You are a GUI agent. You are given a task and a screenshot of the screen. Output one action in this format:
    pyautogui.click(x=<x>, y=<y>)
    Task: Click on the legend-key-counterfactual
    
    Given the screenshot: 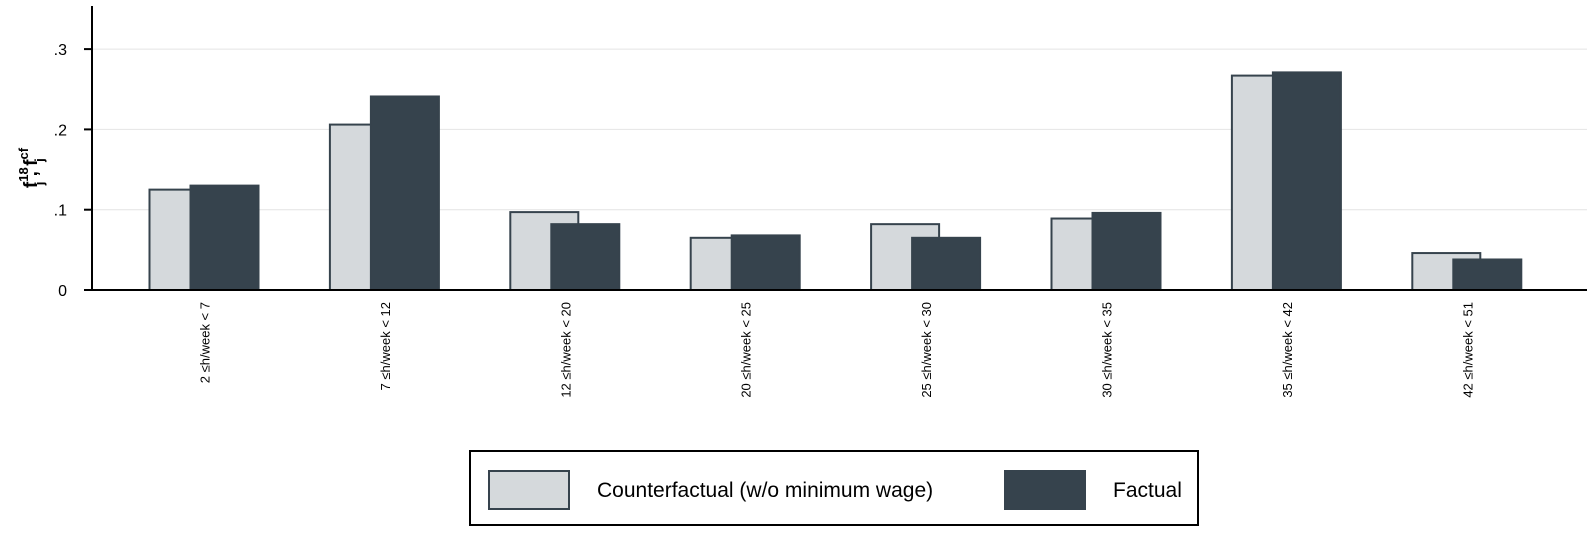 What is the action you would take?
    pyautogui.click(x=529, y=490)
    